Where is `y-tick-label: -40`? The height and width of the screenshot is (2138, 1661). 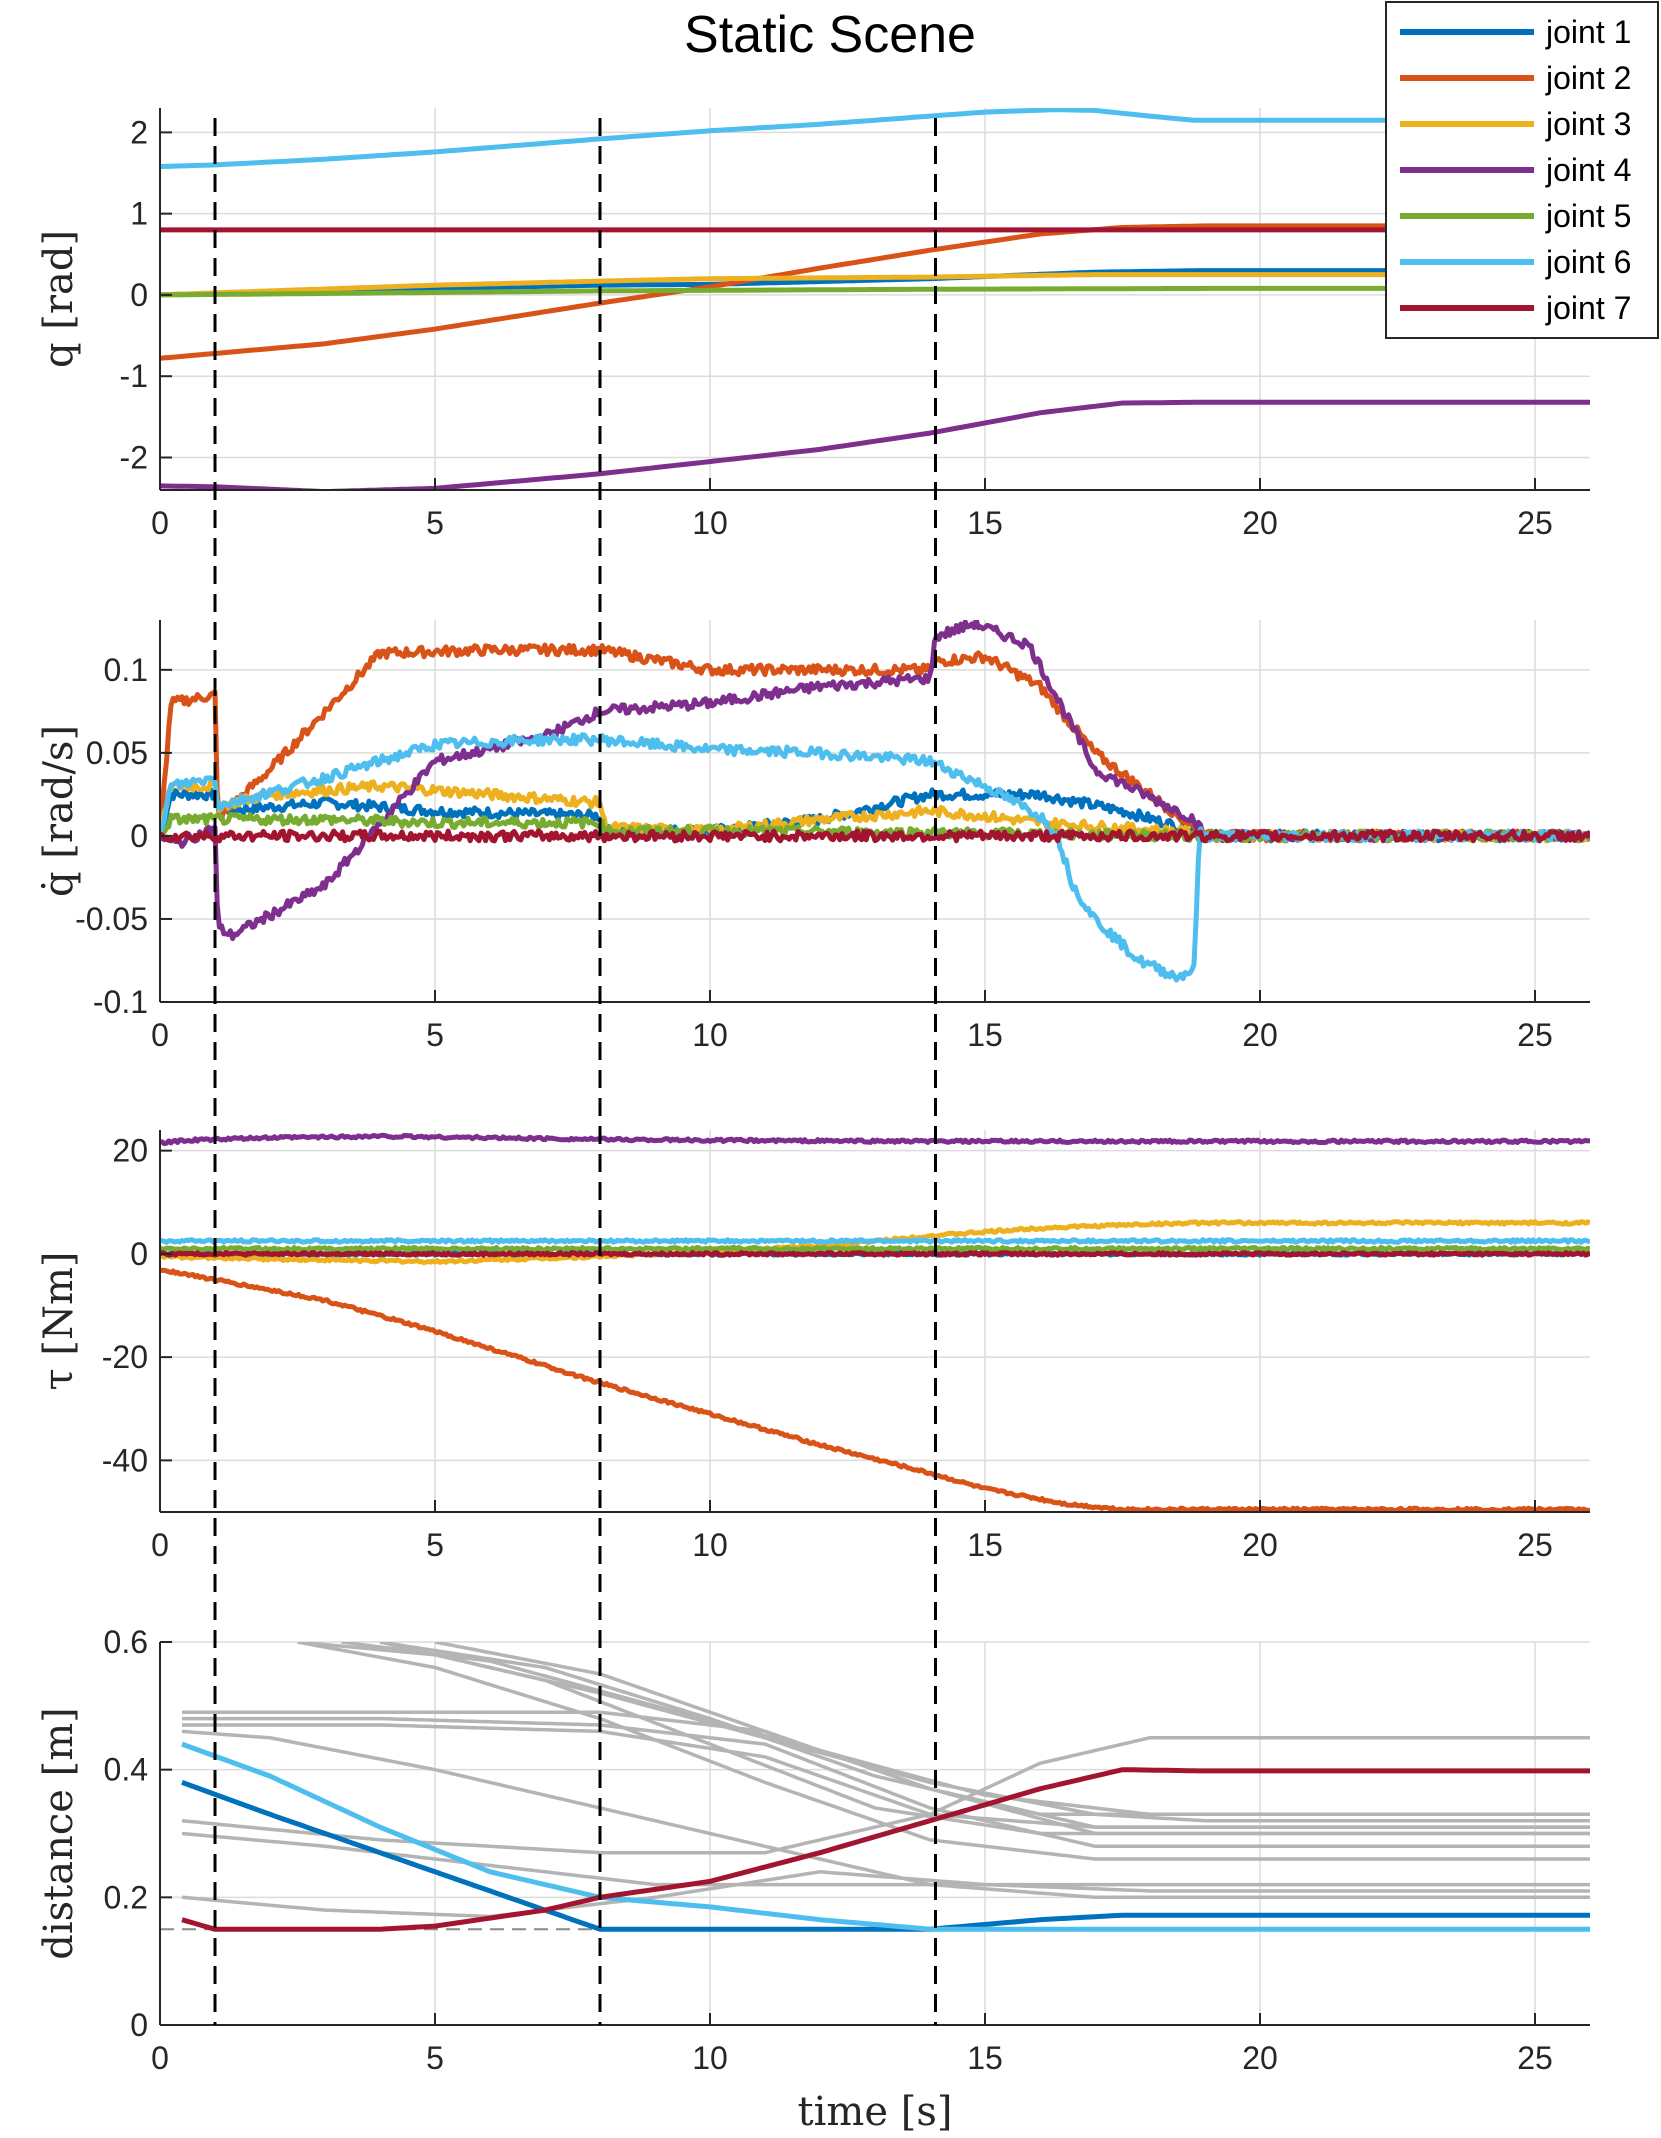
y-tick-label: -40 is located at coordinates (125, 1460).